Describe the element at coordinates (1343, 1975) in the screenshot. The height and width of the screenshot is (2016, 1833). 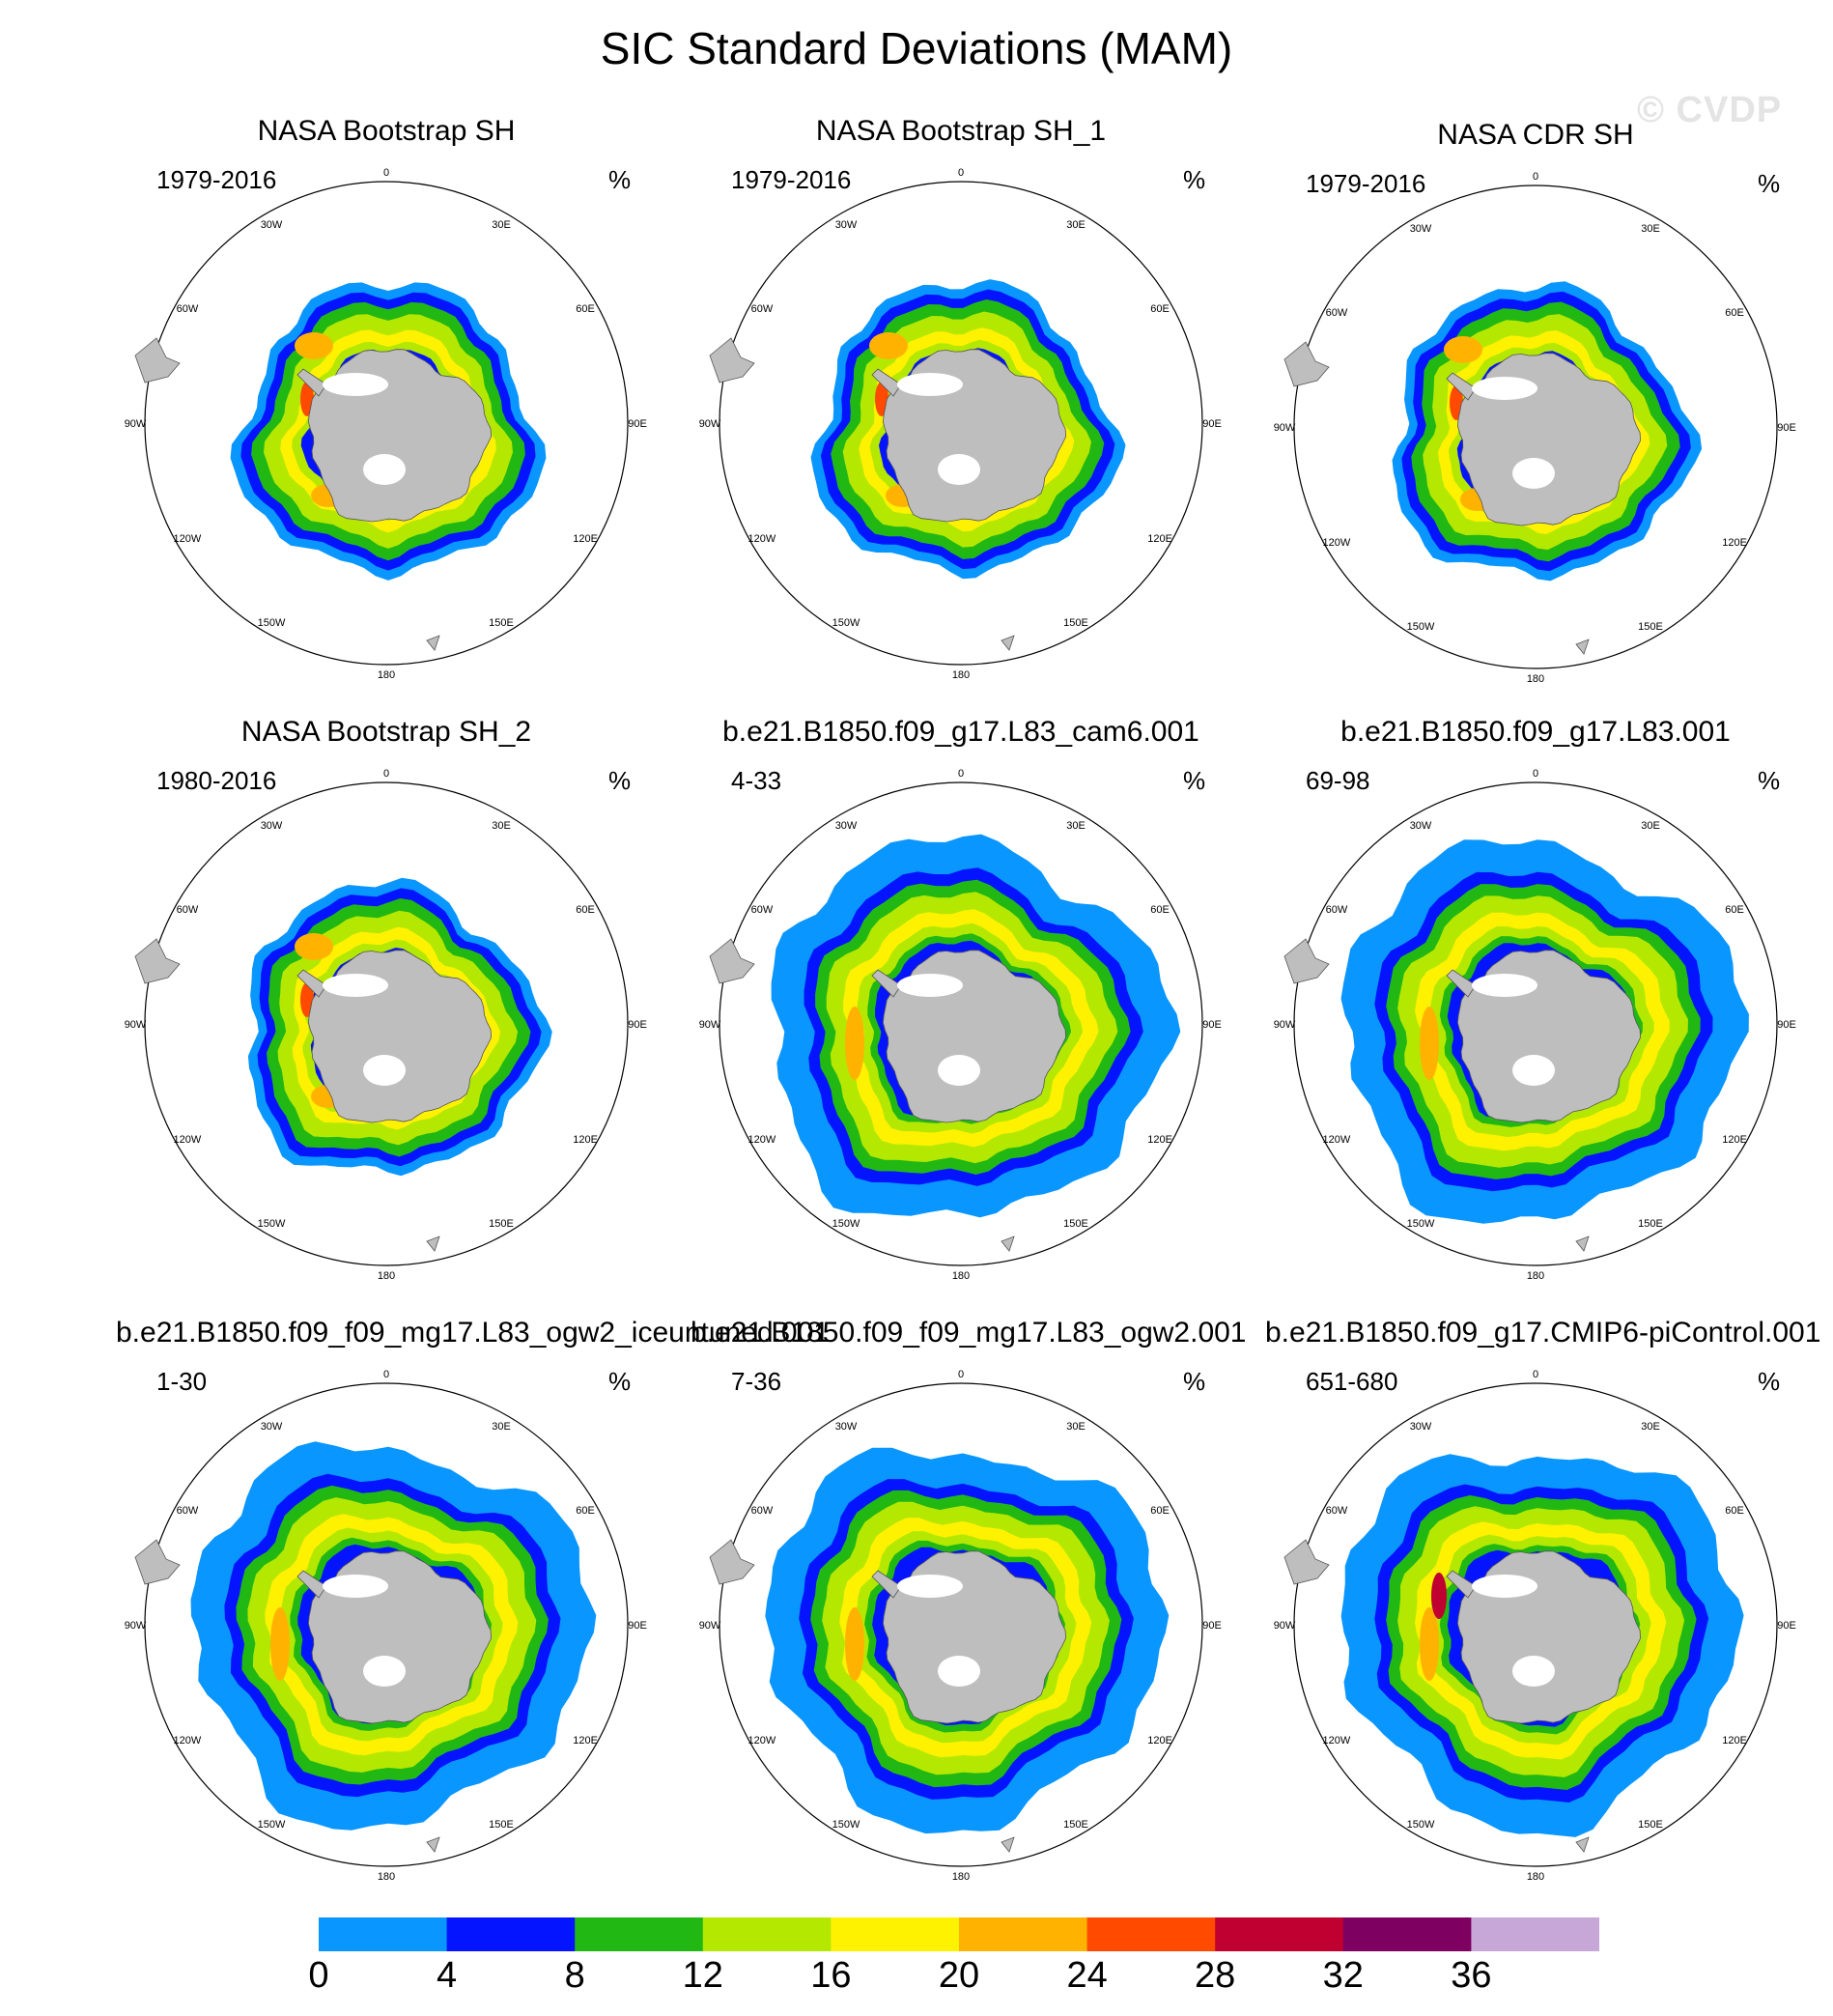
I see `colorbar-tick-label: 32` at that location.